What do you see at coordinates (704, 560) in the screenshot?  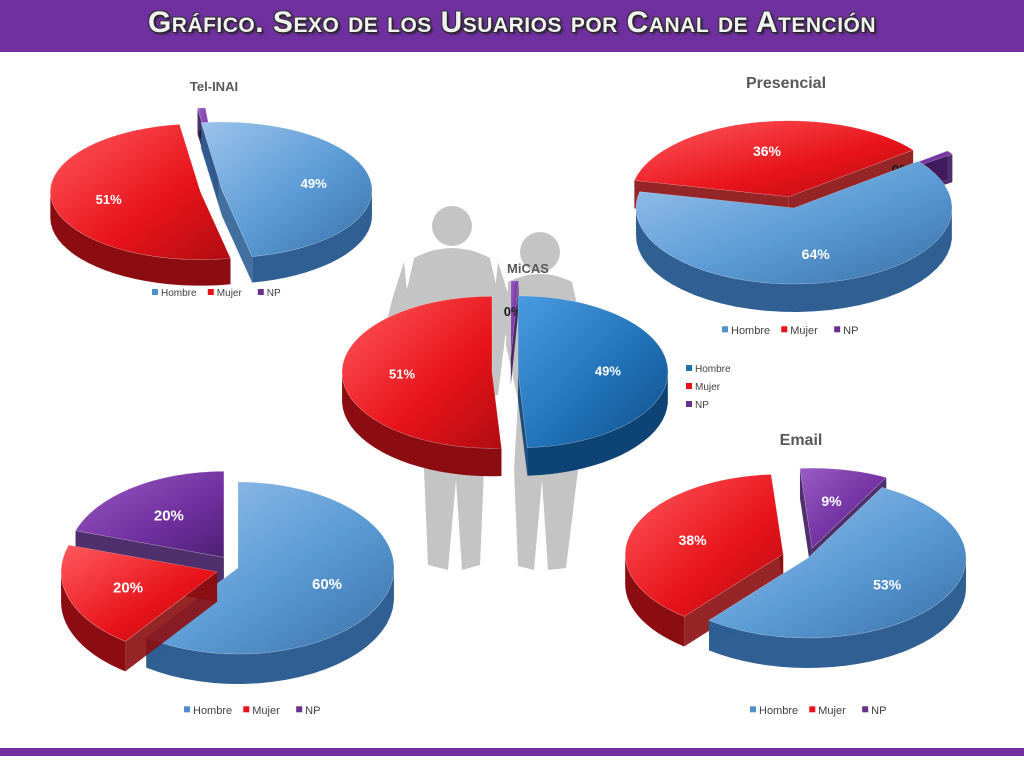 I see `slice-mujer: 38%` at bounding box center [704, 560].